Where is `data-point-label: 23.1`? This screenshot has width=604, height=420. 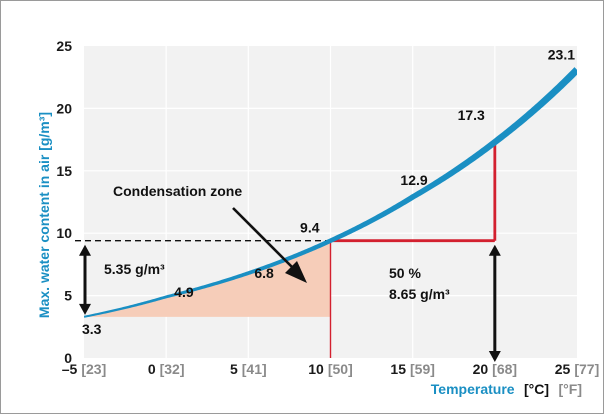 data-point-label: 23.1 is located at coordinates (561, 55).